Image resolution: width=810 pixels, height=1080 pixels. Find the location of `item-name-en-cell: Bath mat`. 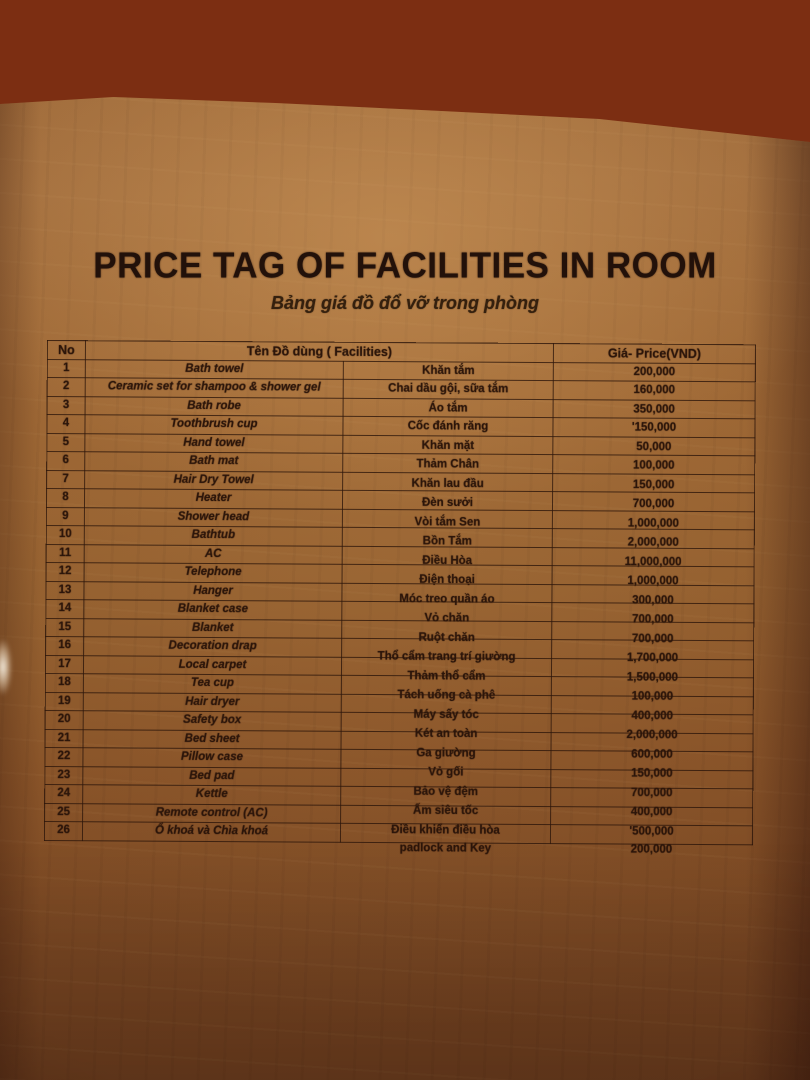

item-name-en-cell: Bath mat is located at coordinates (213, 461).